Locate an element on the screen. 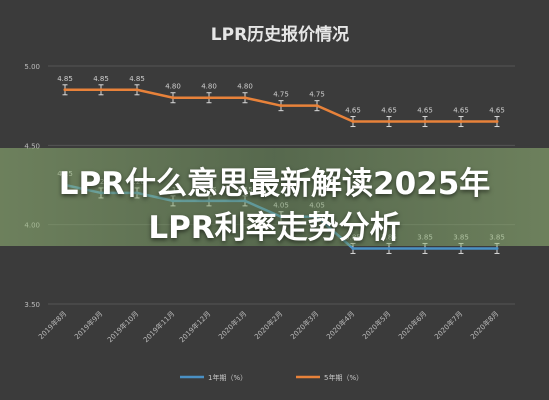  x-tick-label: 2019年8月 is located at coordinates (52, 325).